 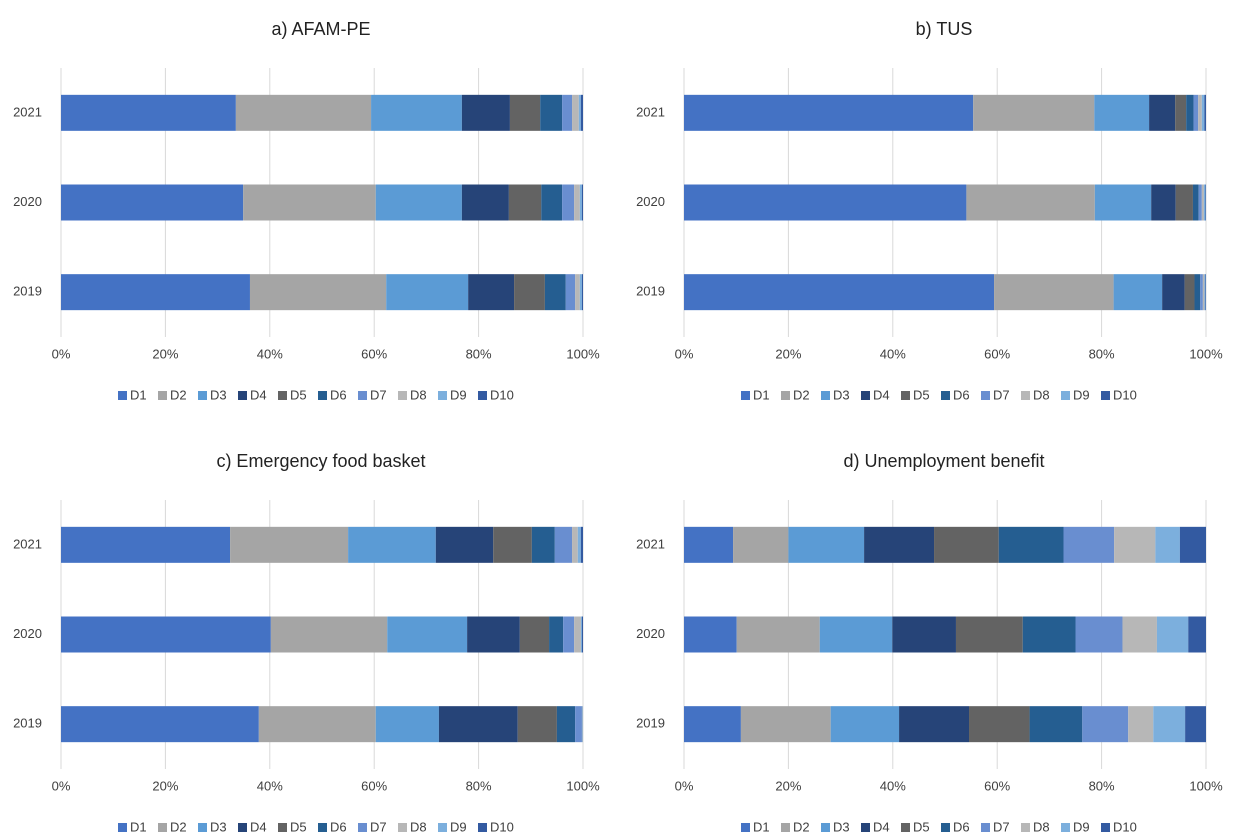 I want to click on x-tick-label: 20%, so click(x=788, y=785).